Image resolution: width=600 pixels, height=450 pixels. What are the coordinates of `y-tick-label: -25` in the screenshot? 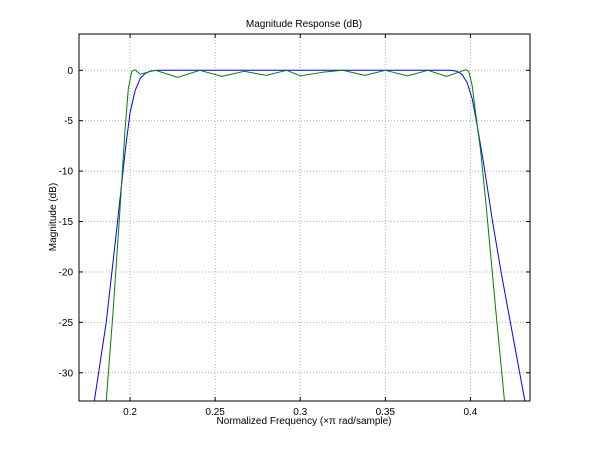 It's located at (66, 323).